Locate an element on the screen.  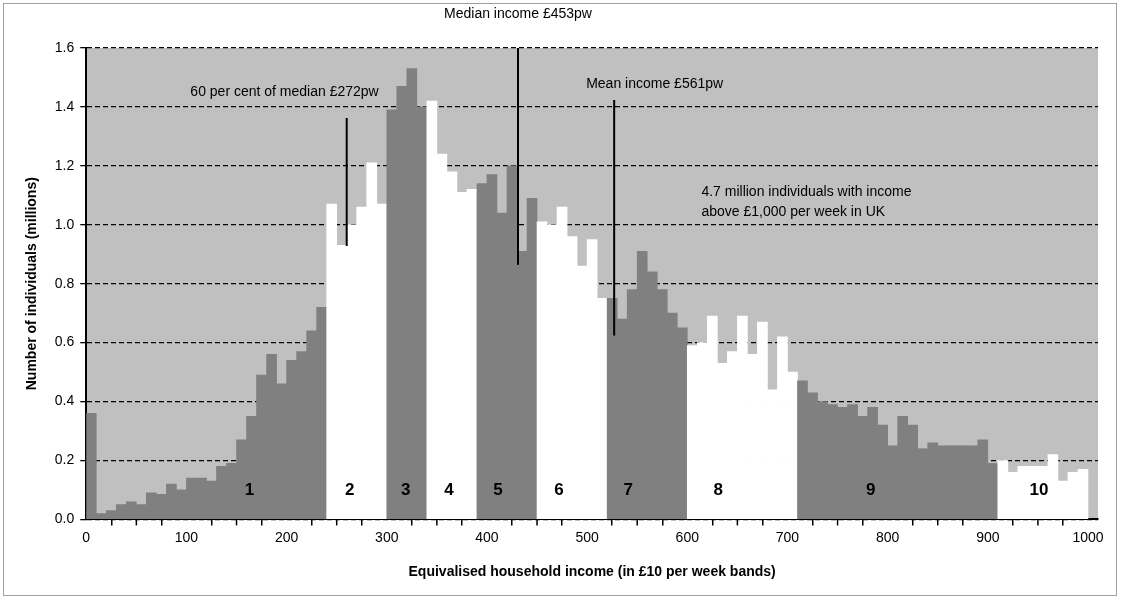
x-axis-title: Equivalised household income (in £10 per week bands) is located at coordinates (592, 571).